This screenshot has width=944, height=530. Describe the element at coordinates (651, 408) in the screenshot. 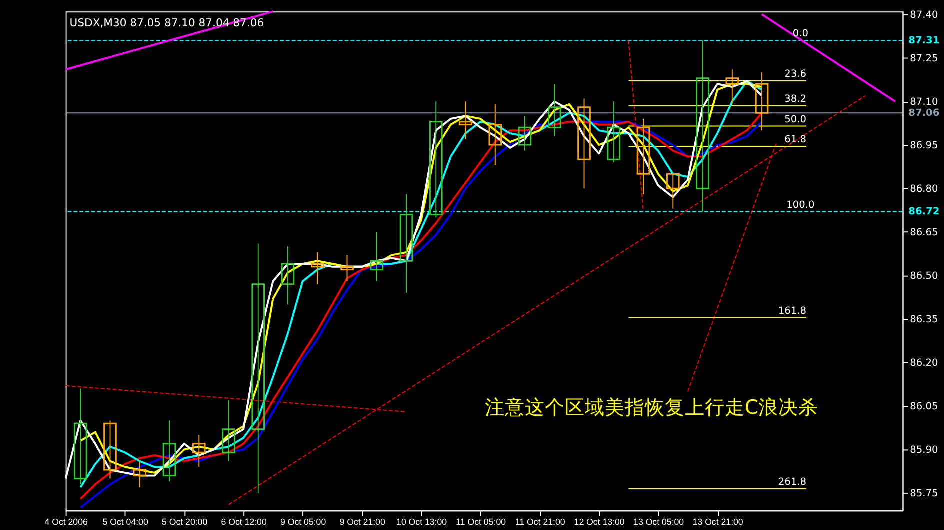

I see `annotation: 注意这个区域美指恢复上行走C浪决杀` at that location.